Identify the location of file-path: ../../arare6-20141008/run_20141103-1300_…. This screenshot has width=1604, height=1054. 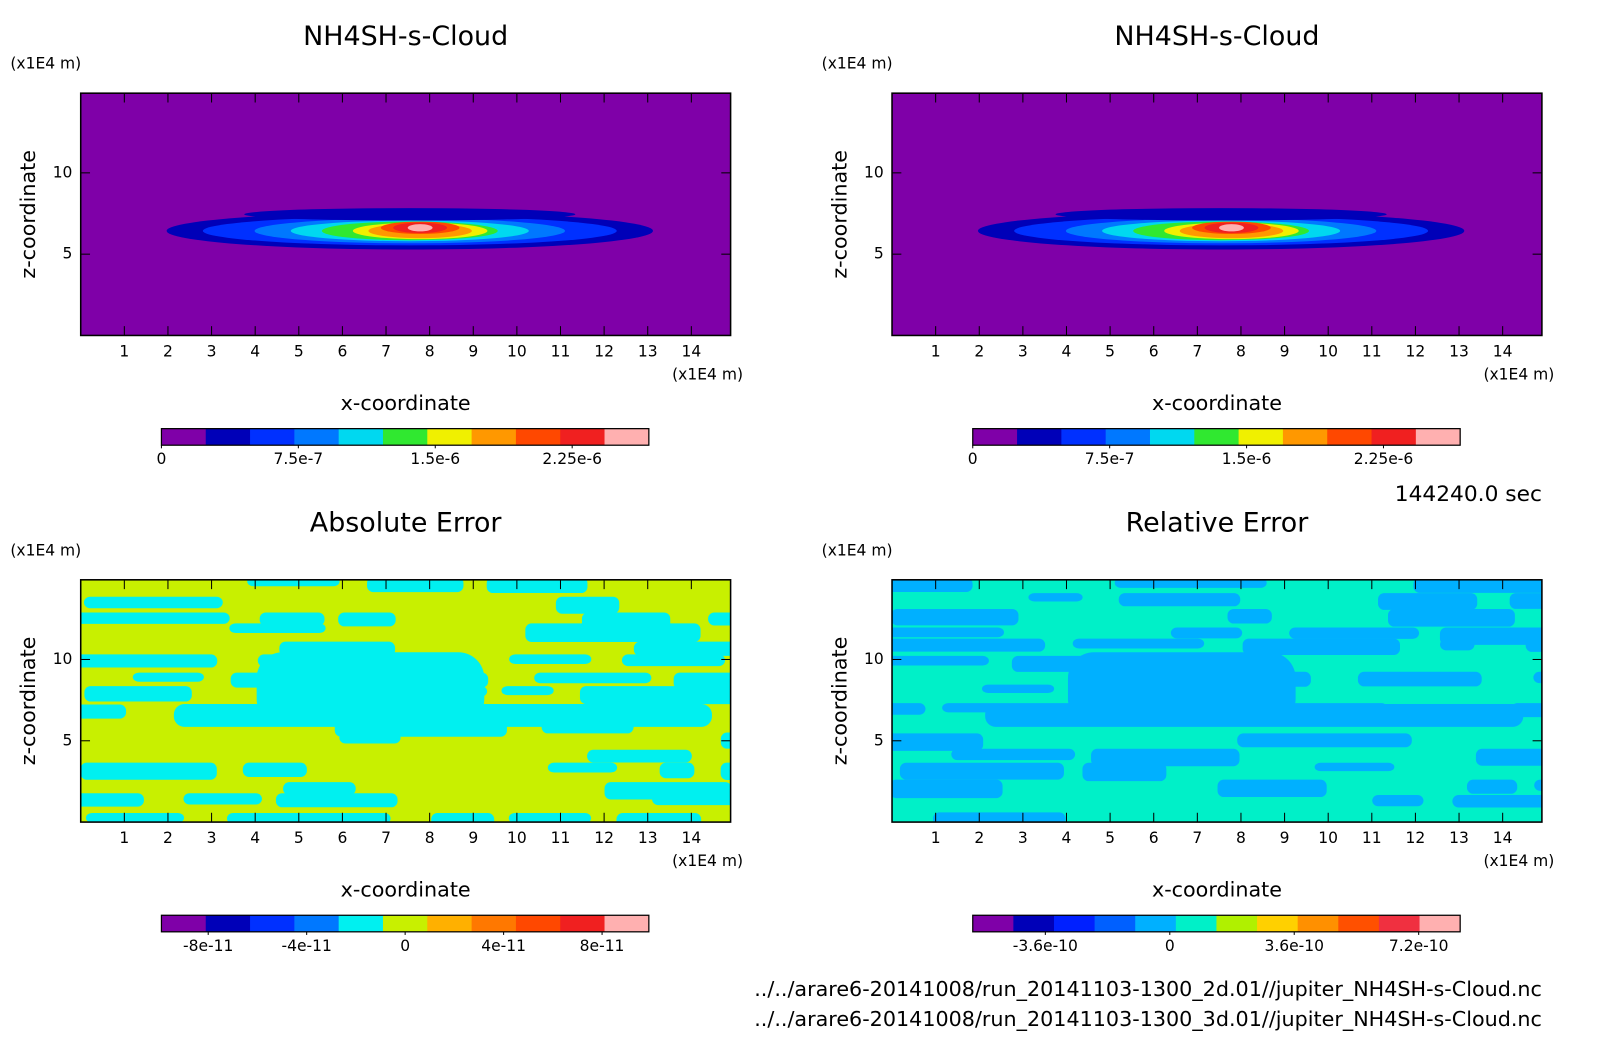
(1148, 1019).